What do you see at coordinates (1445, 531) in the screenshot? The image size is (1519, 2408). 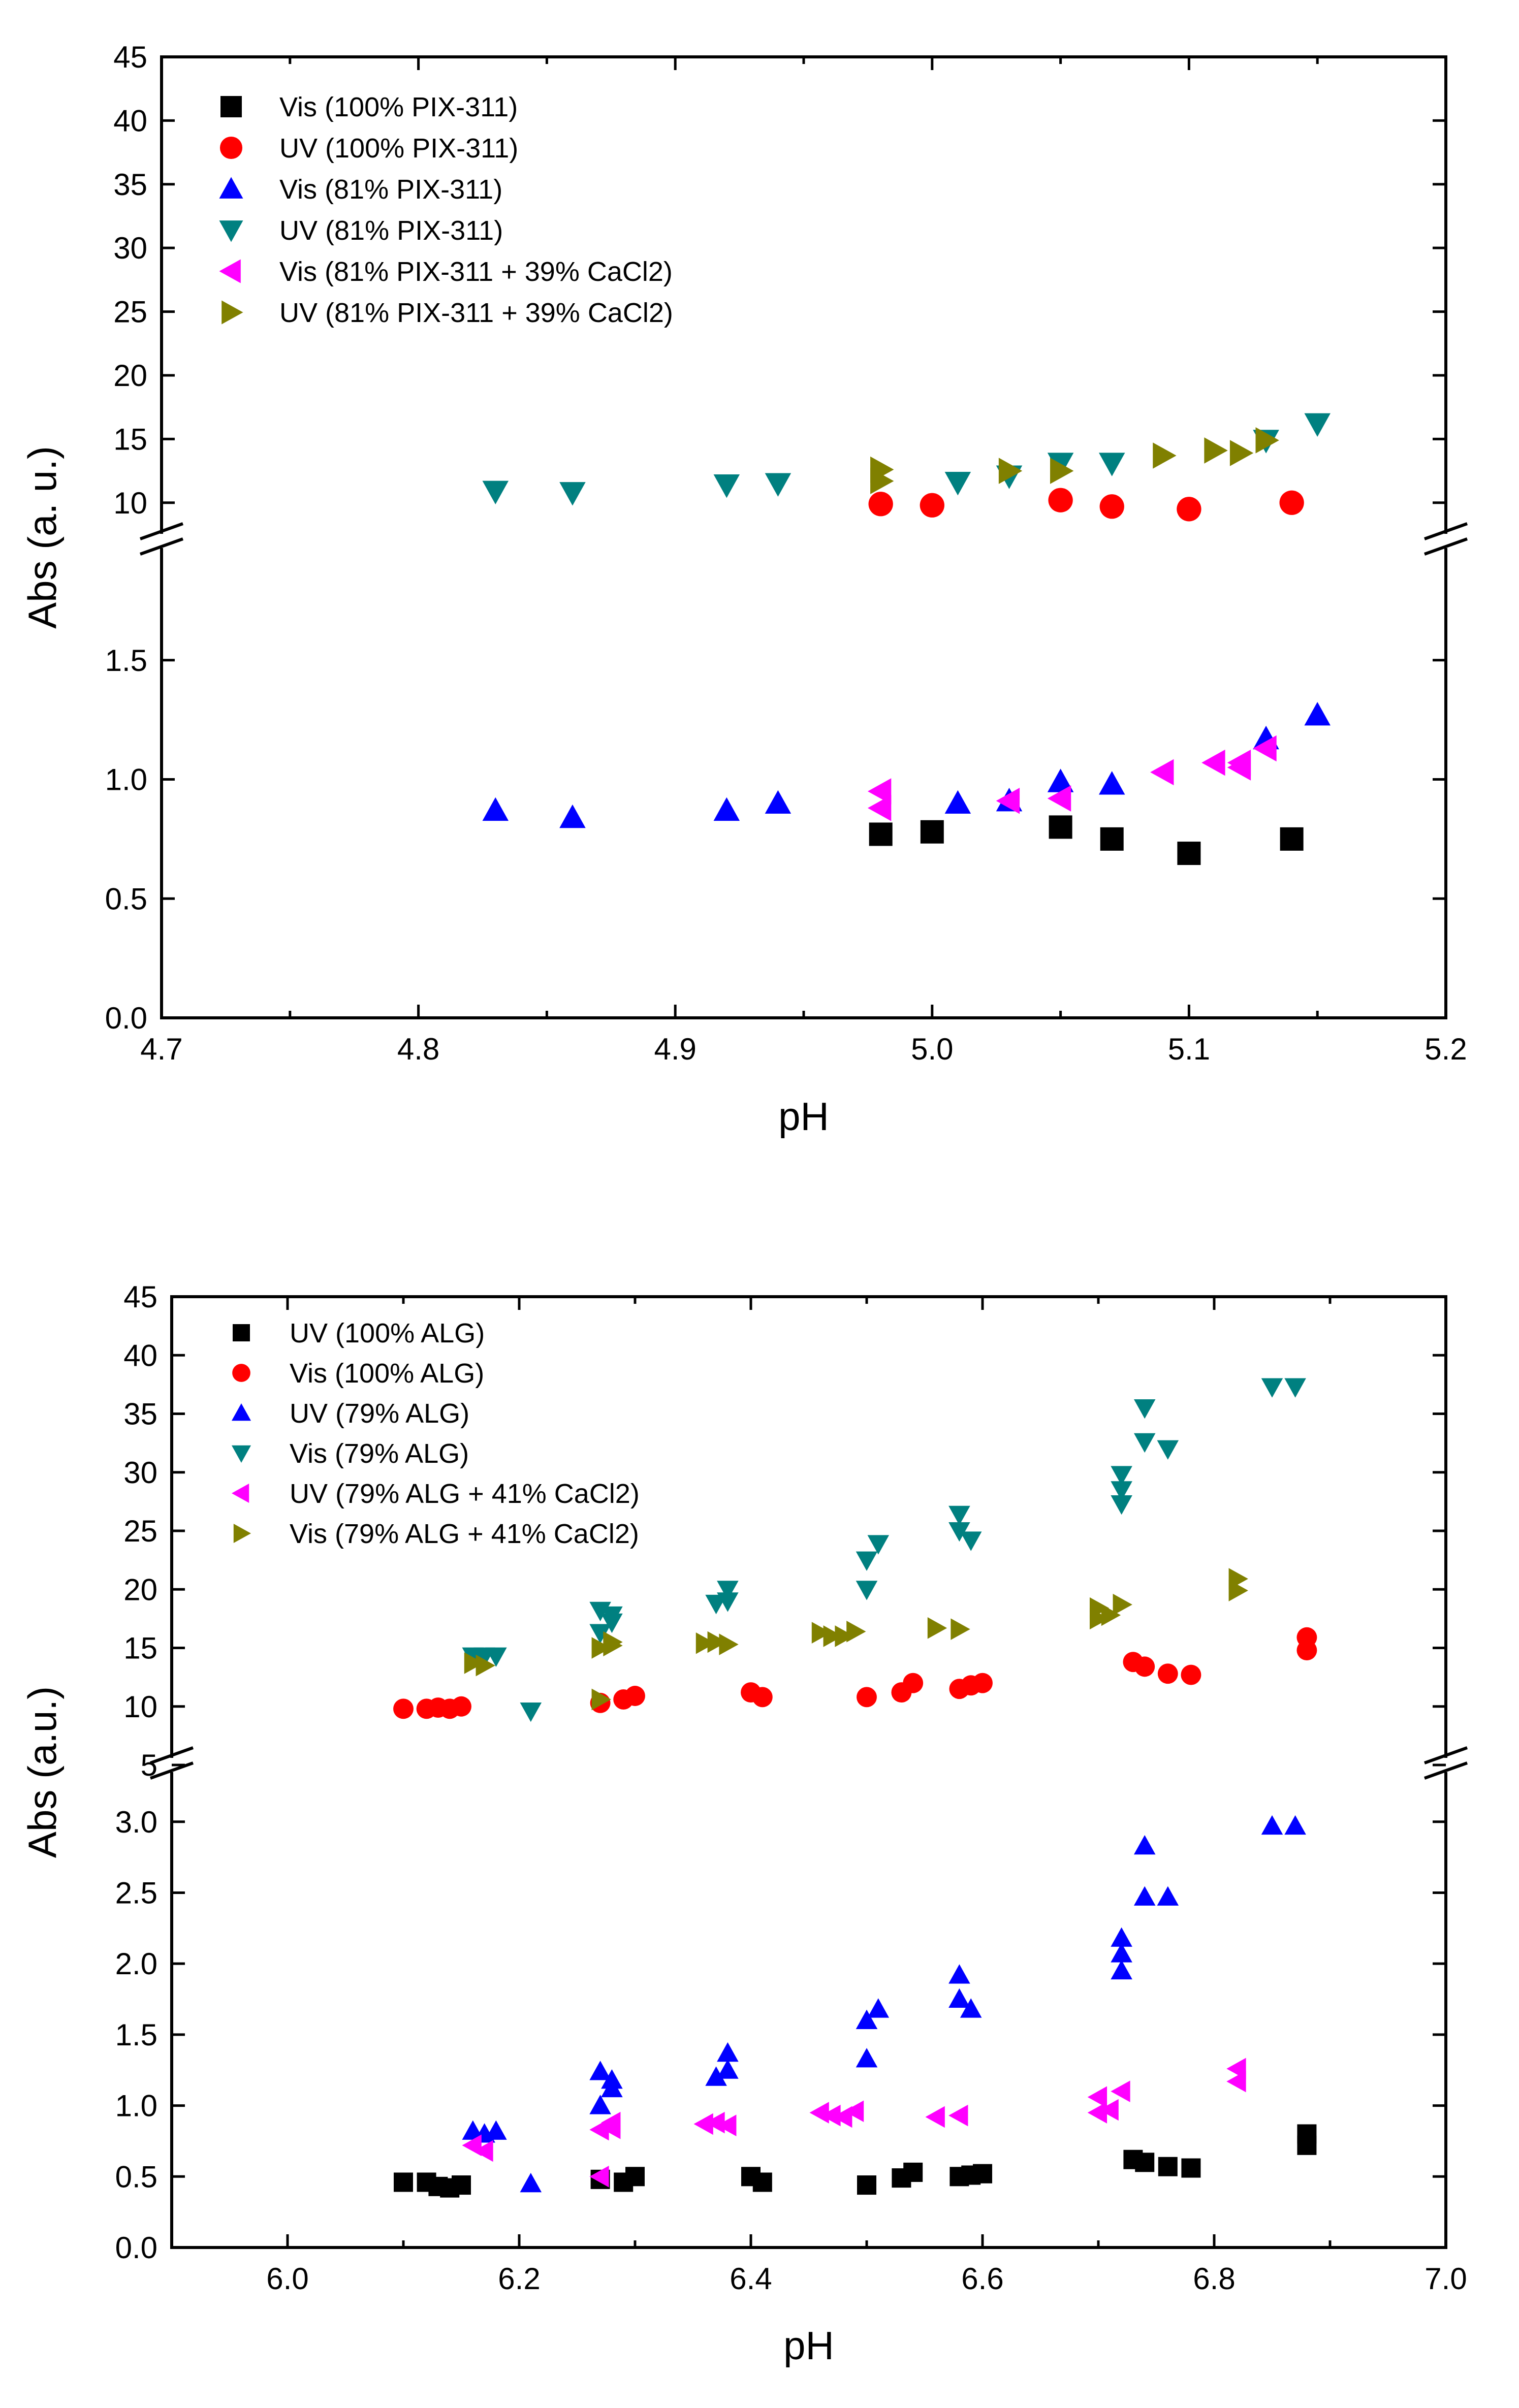 I see `axis-break-right-top` at bounding box center [1445, 531].